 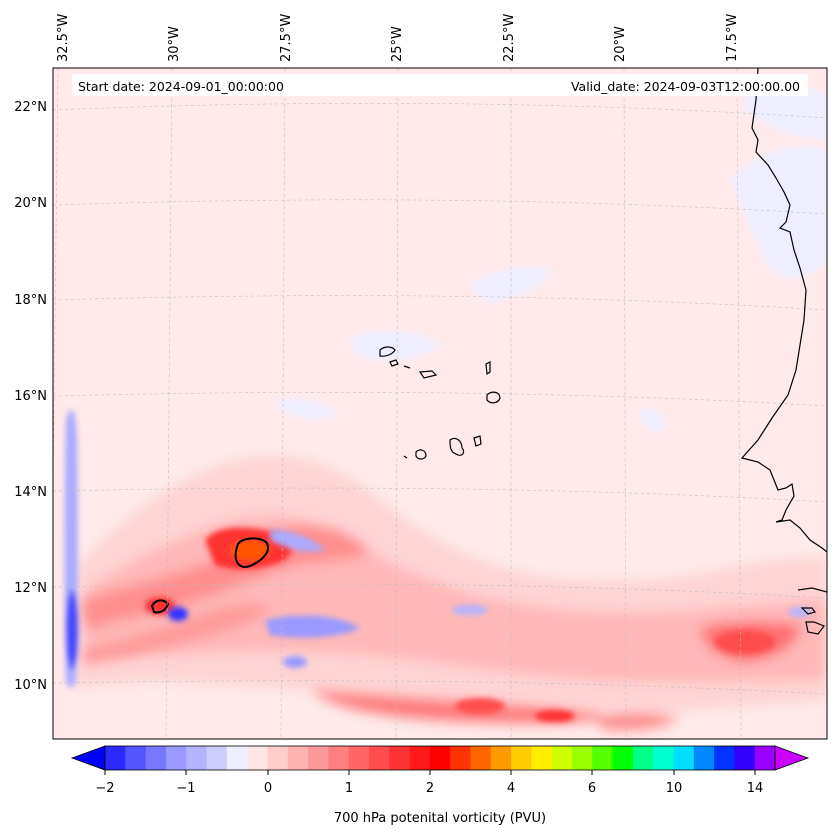 I want to click on colorbar-tick-label: 6, so click(x=592, y=788).